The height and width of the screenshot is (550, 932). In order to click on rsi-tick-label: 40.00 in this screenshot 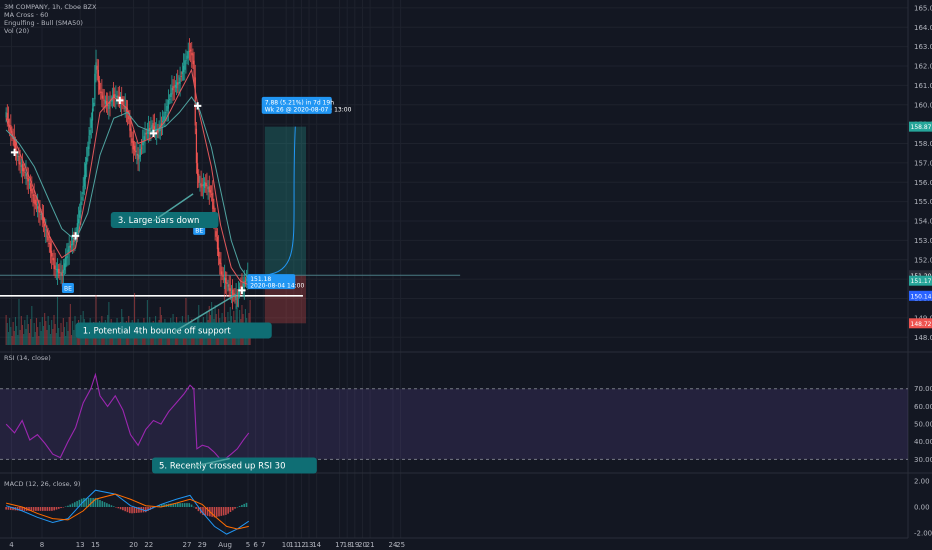, I will do `click(923, 442)`.